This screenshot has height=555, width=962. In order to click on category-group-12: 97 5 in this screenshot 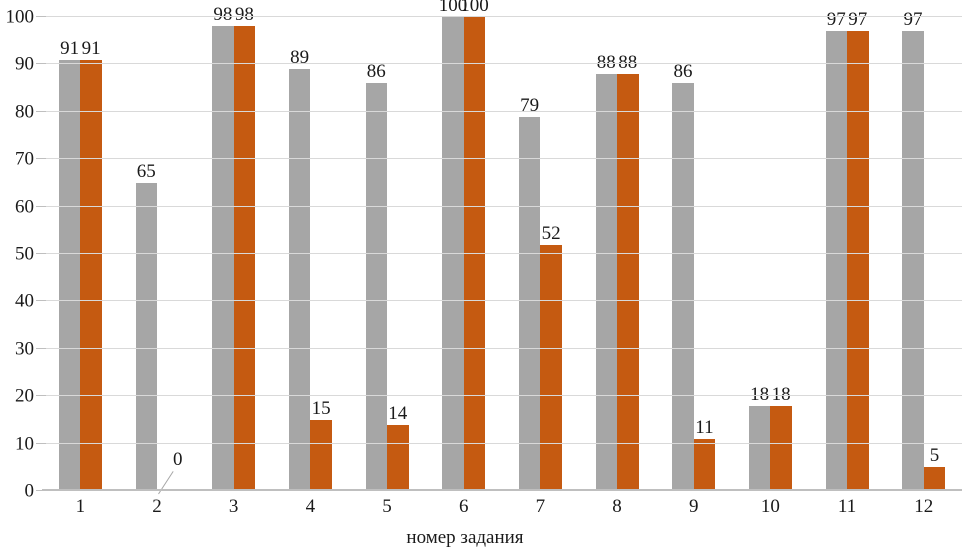, I will do `click(923, 250)`.